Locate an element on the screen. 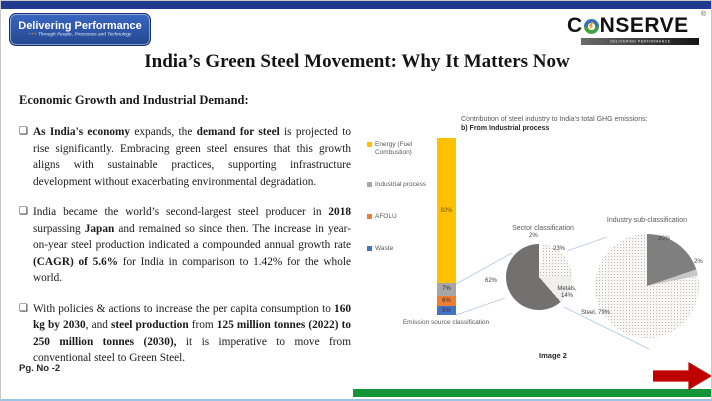 This screenshot has height=401, width=712. conserve-logo: C NSERVE ® DELIVERING PERFORMANCE is located at coordinates (636, 28).